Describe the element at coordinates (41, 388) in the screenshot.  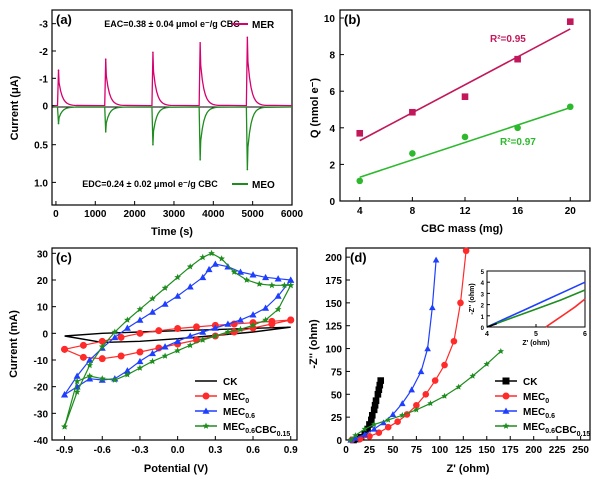
I see `y-tick-label: -20` at that location.